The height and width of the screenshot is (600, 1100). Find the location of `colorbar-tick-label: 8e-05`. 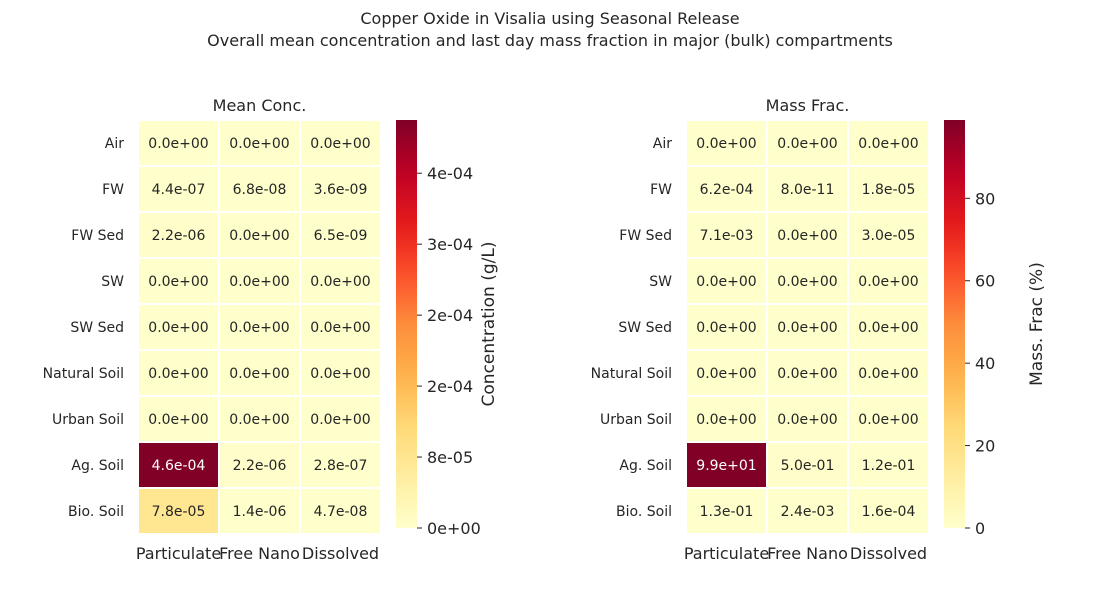

colorbar-tick-label: 8e-05 is located at coordinates (450, 457).